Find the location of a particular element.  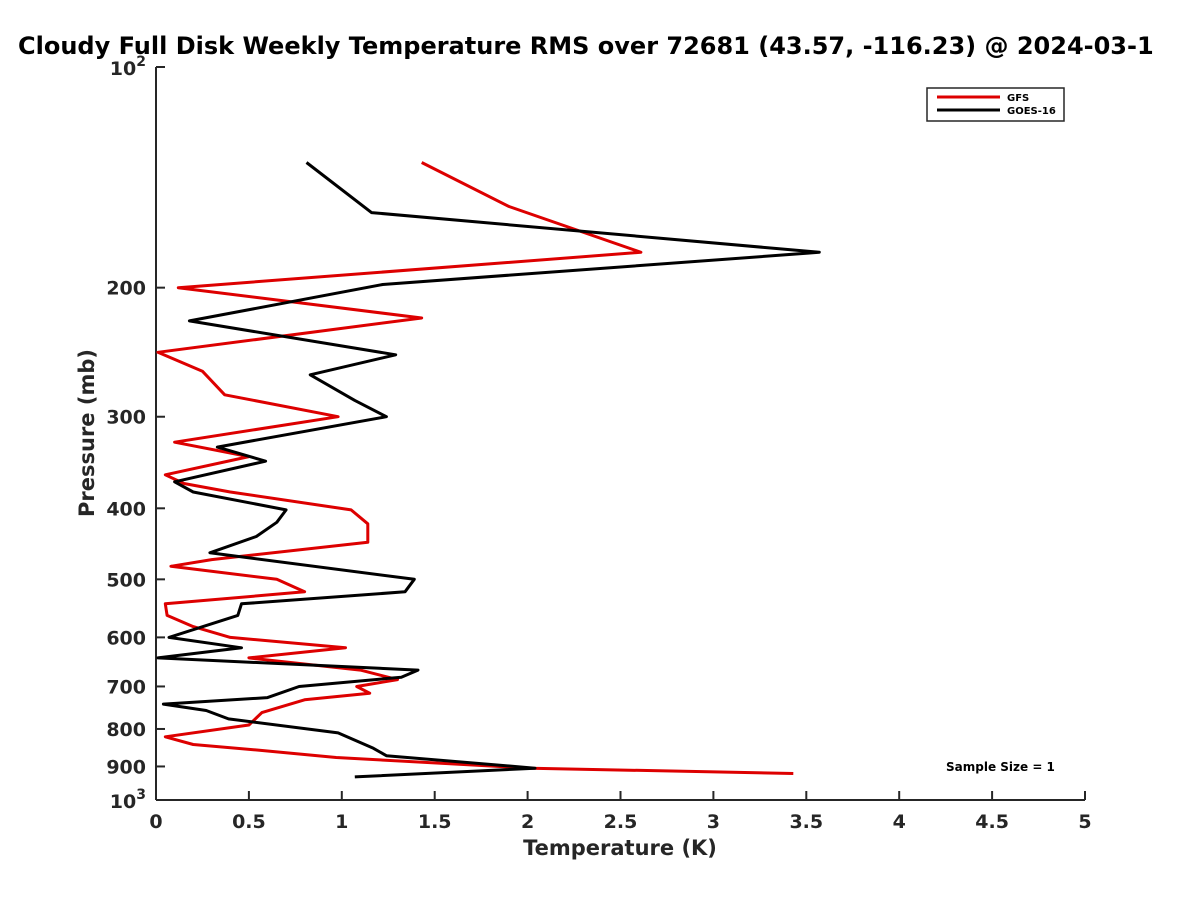

sample-size-annotation: Sample Size = 1 is located at coordinates (1000, 767).